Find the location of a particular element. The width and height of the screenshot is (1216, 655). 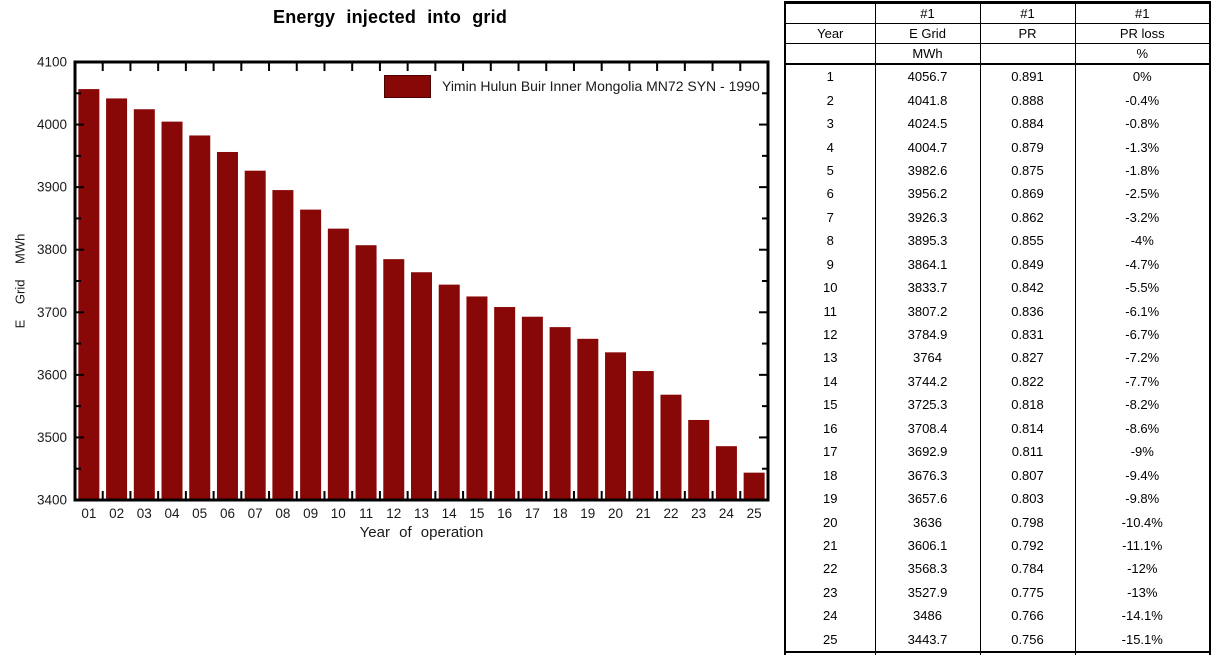

table-cell: 3982.6 is located at coordinates (927, 170).